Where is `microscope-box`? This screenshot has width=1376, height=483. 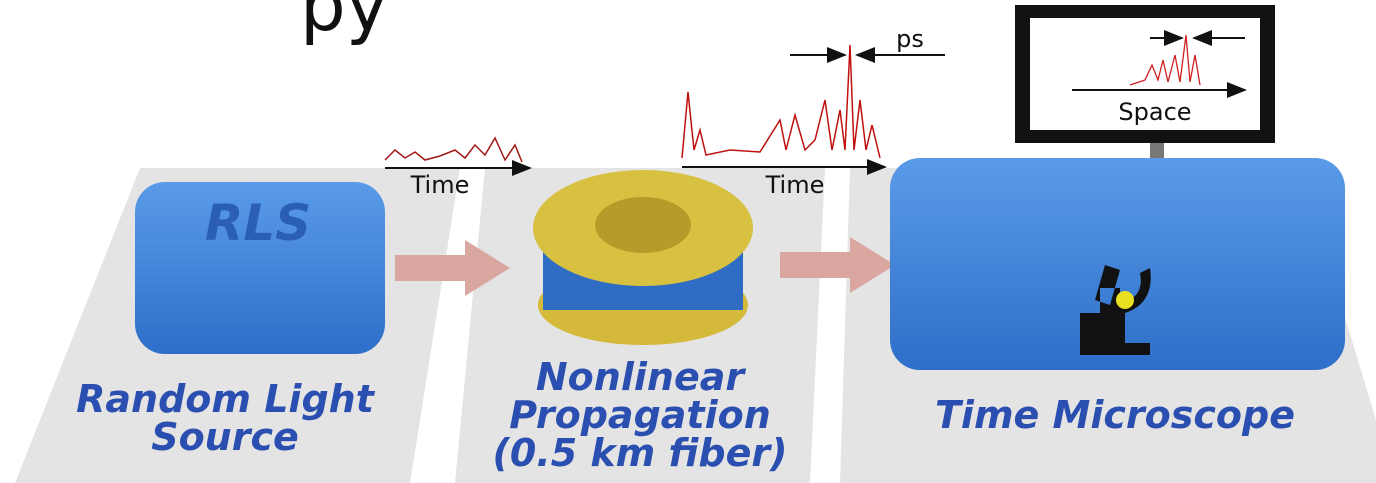 microscope-box is located at coordinates (1117, 264).